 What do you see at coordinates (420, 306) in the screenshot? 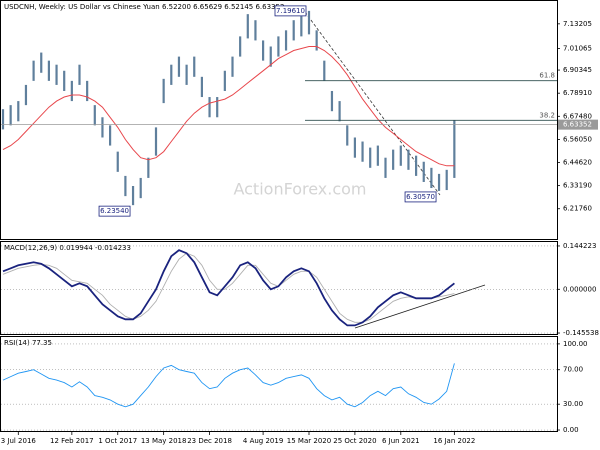
I see `macd-trend-line` at bounding box center [420, 306].